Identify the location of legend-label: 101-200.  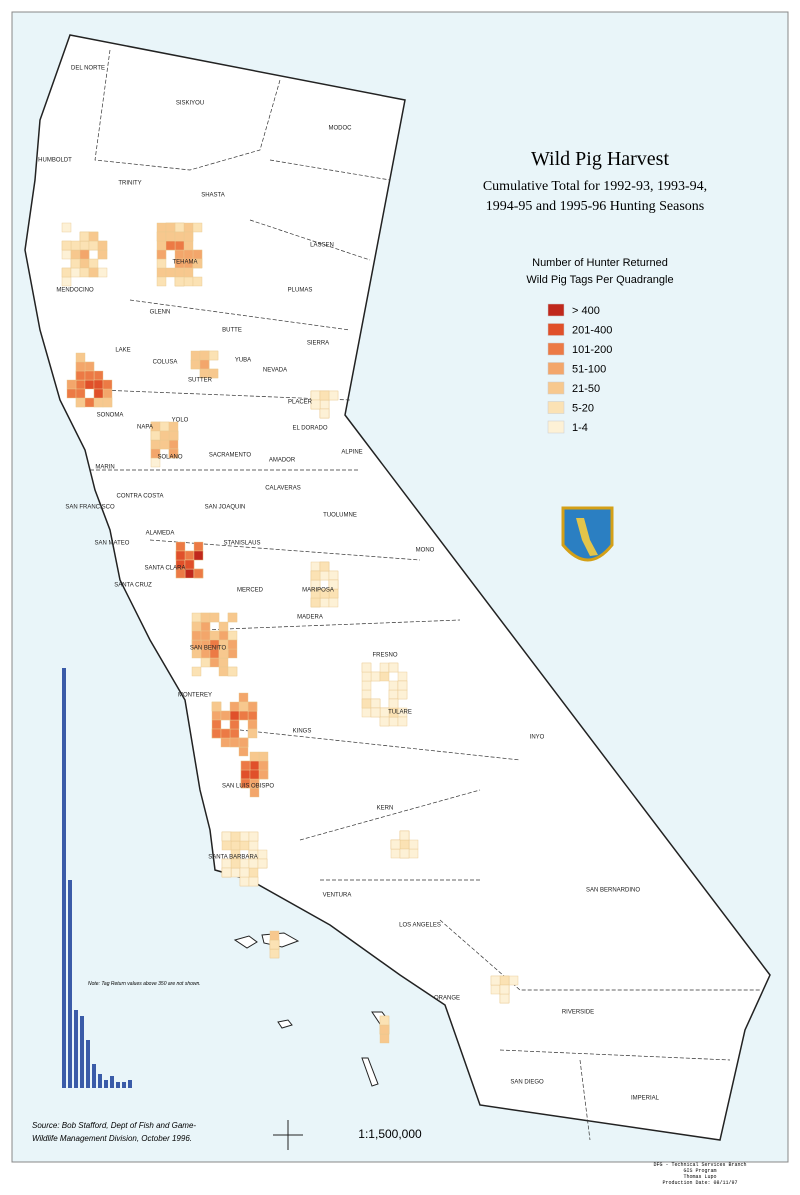
(592, 350).